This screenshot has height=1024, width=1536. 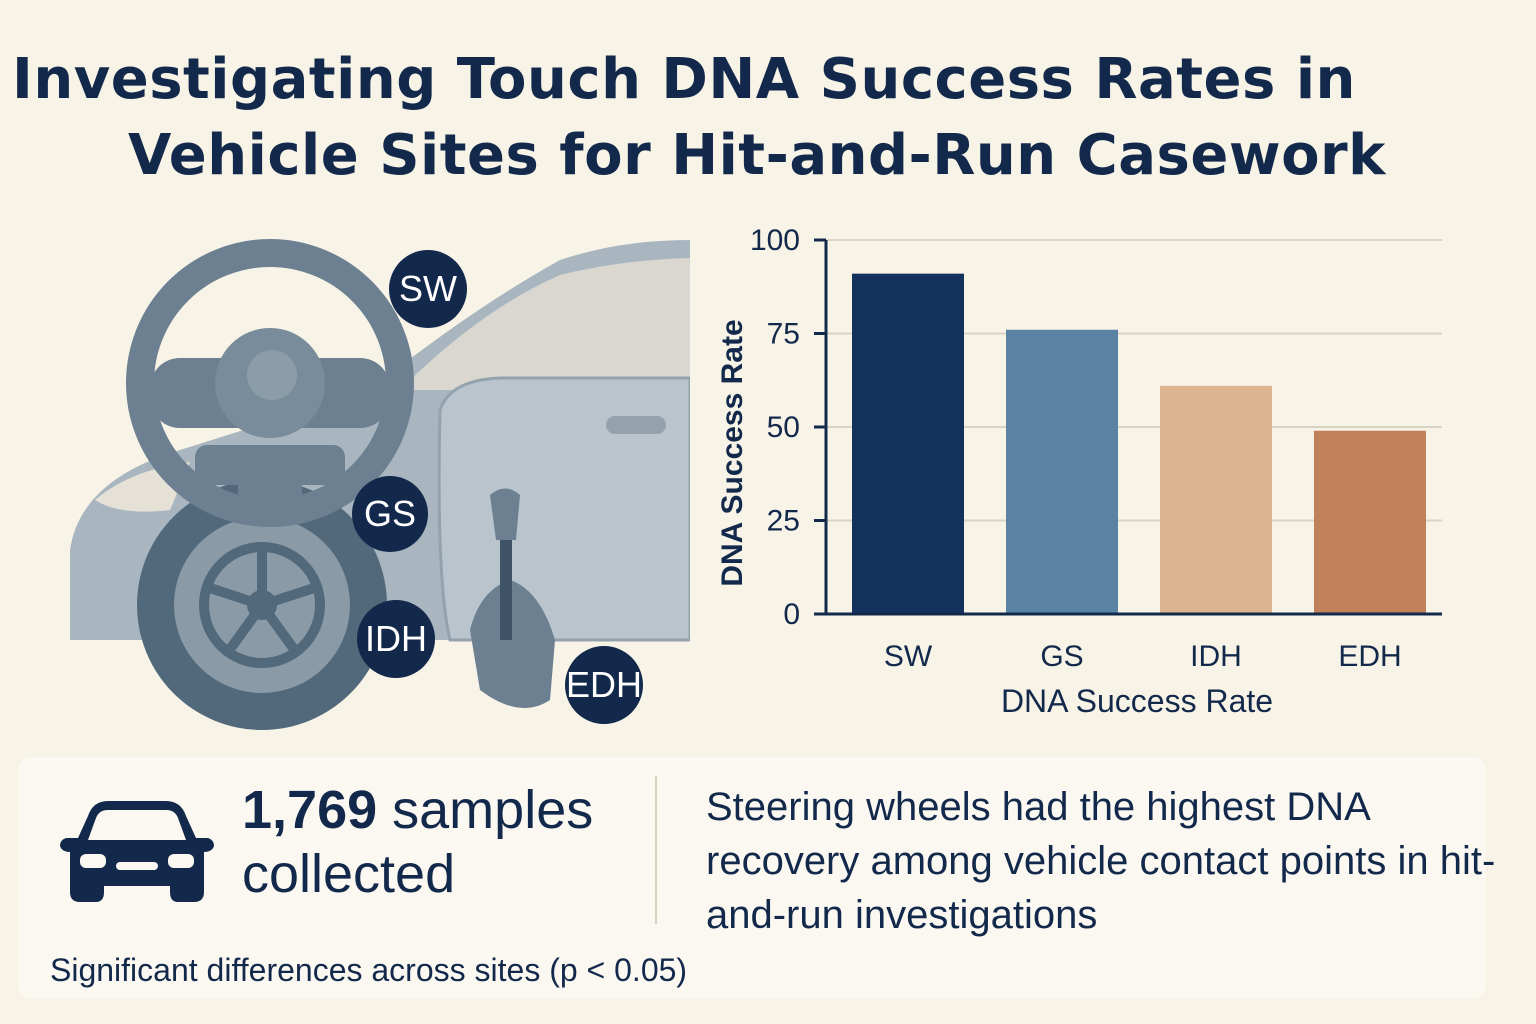 I want to click on car-window, so click(x=545, y=324).